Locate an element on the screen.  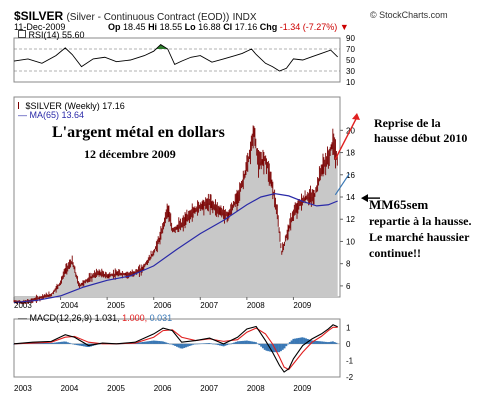
macd-line is located at coordinates (175, 348).